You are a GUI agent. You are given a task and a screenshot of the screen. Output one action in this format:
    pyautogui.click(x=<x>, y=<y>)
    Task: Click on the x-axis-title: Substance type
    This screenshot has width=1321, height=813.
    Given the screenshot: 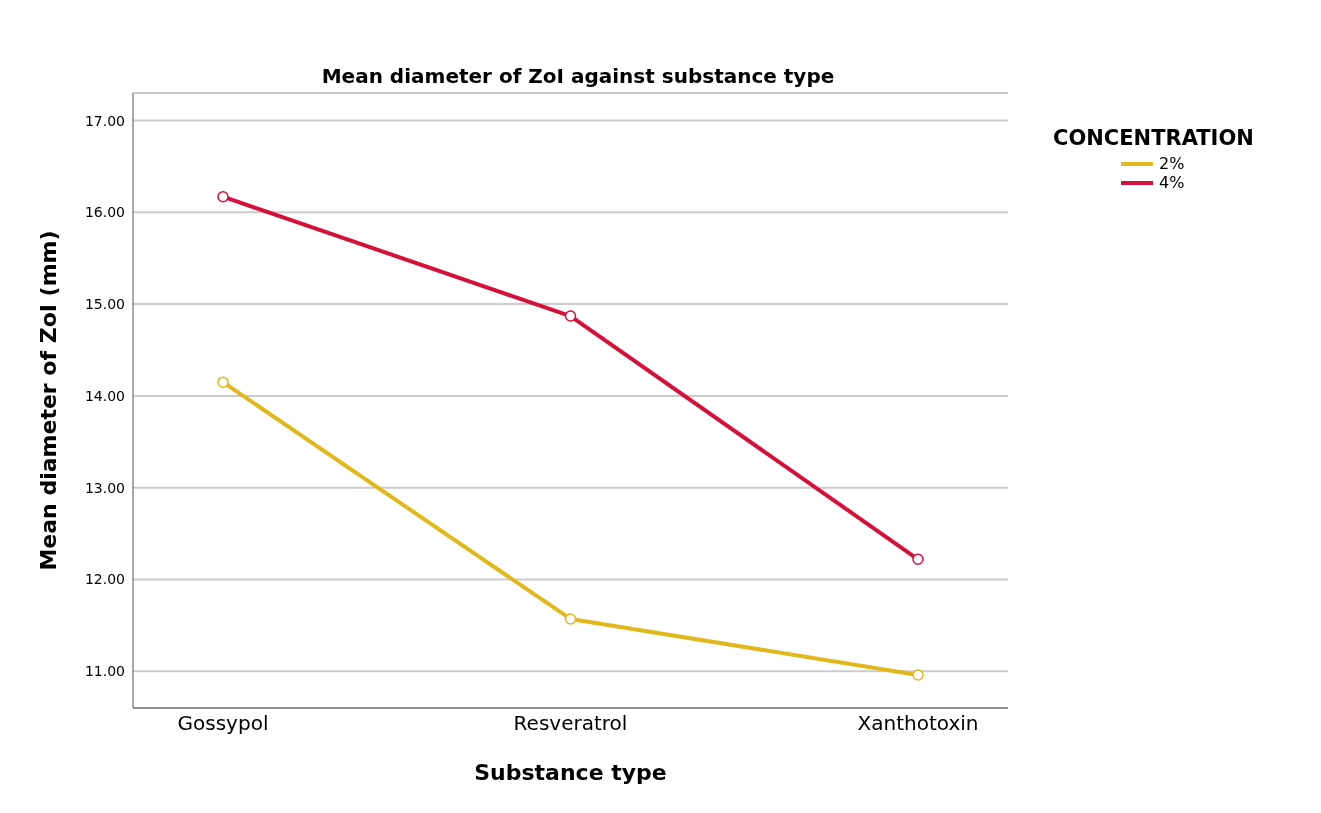 What is the action you would take?
    pyautogui.click(x=570, y=772)
    